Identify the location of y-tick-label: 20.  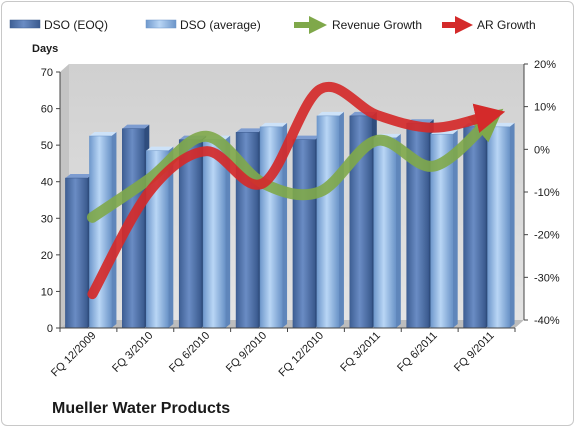
(47, 256).